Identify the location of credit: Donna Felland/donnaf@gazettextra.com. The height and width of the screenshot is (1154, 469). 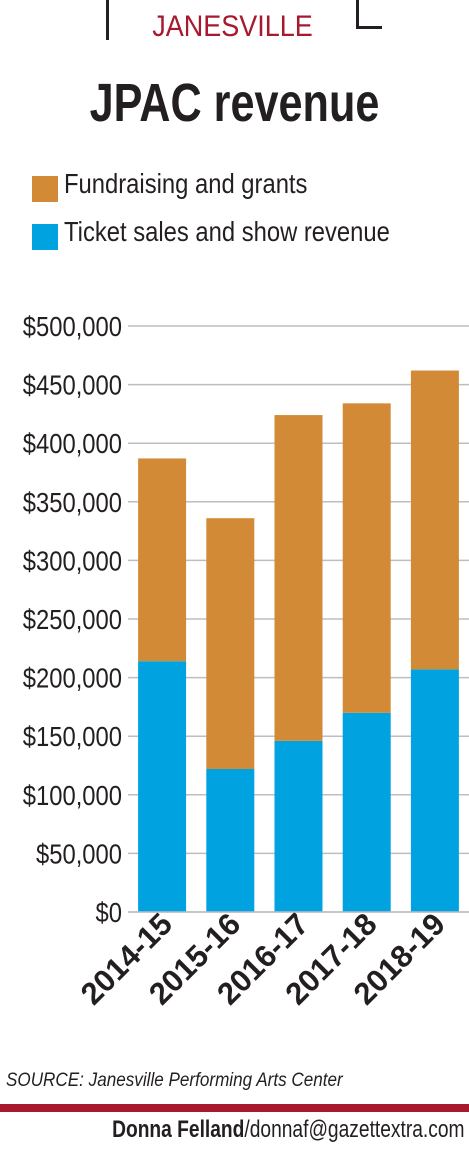
(289, 1130).